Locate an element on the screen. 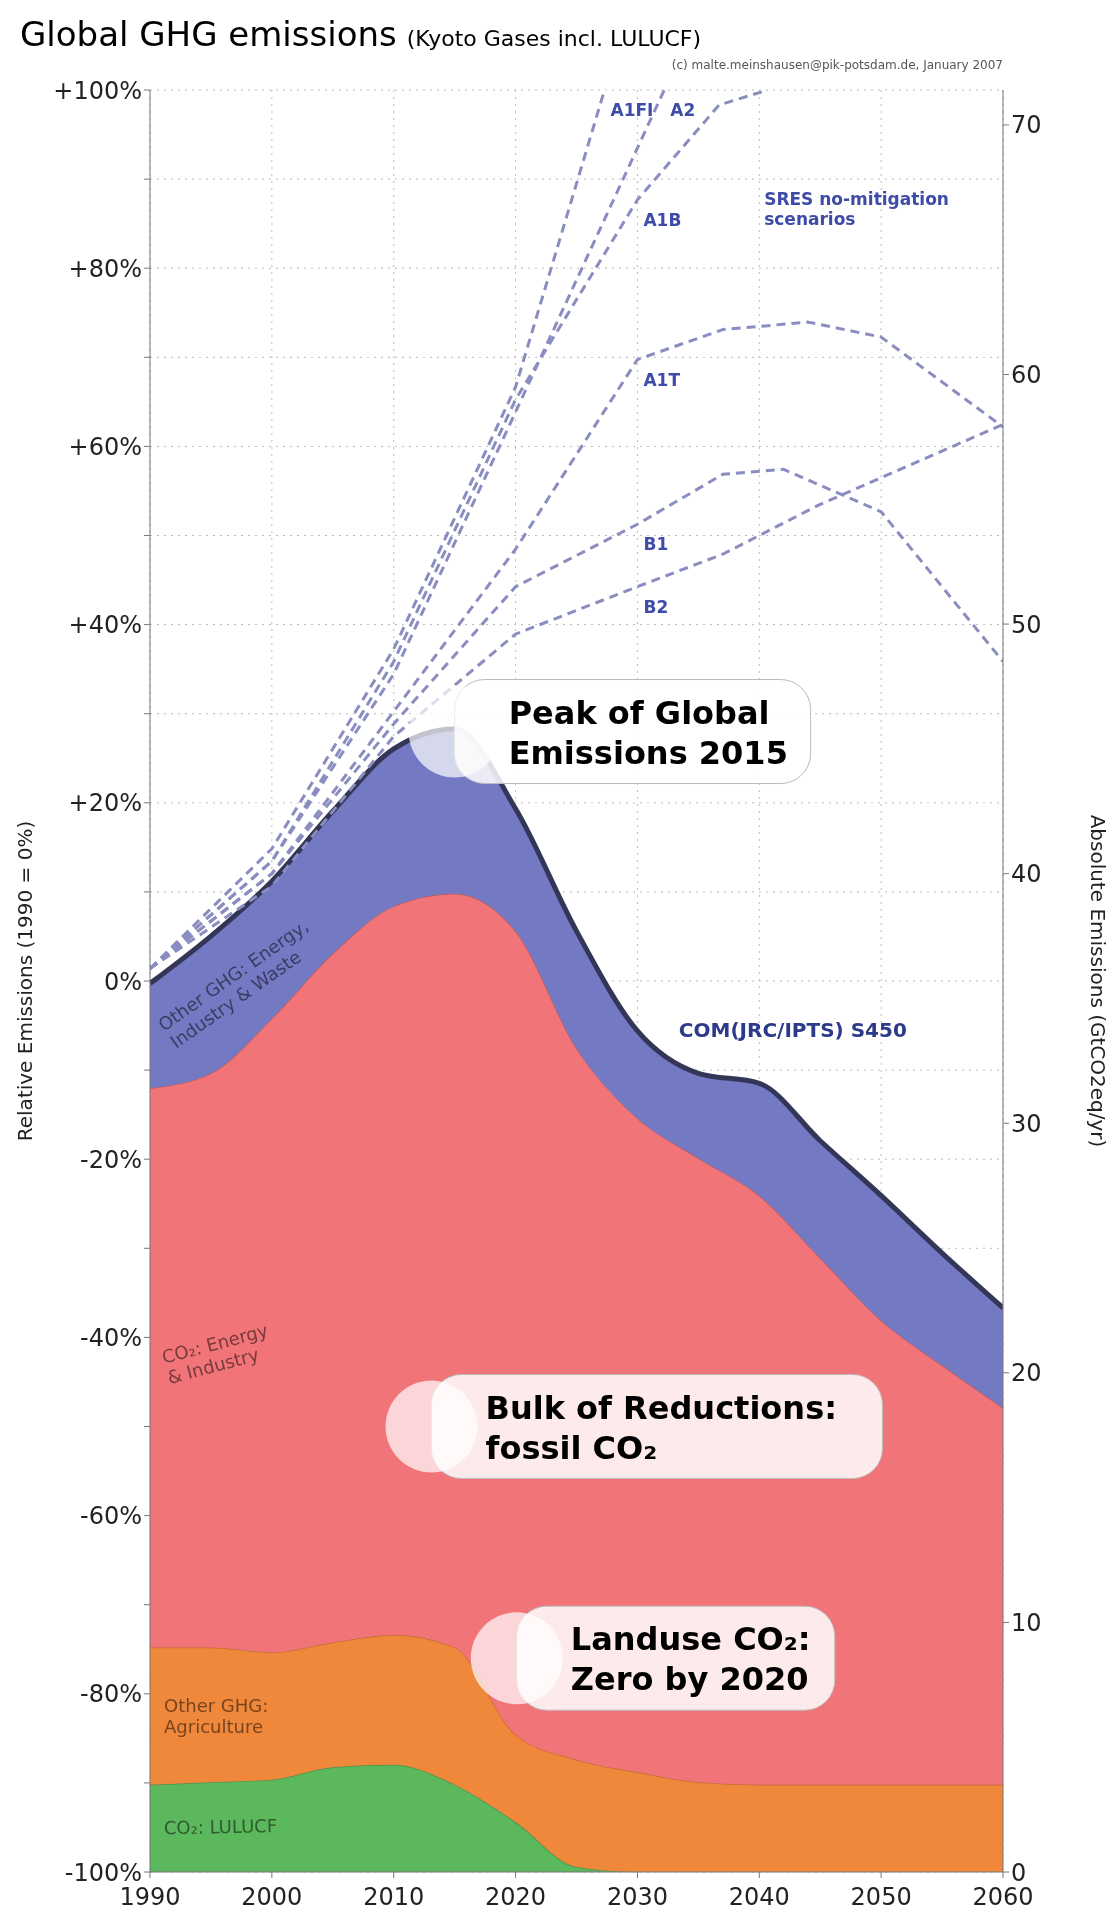 The width and height of the screenshot is (1115, 1928). text: (c) malte.meinshausen@pik-potsdam.de, January 2007 is located at coordinates (837, 64).